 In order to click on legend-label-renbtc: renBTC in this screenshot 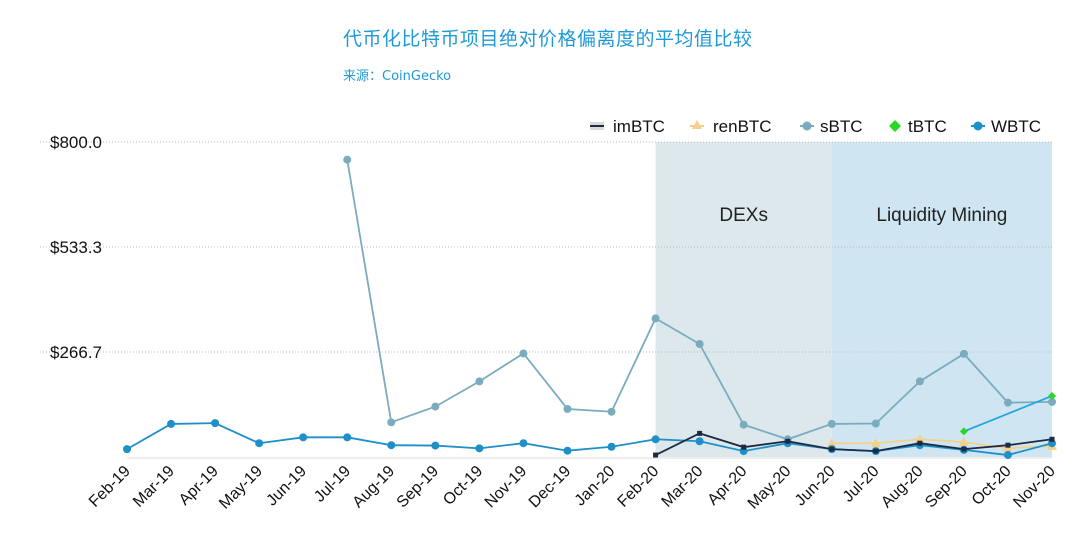, I will do `click(742, 126)`.